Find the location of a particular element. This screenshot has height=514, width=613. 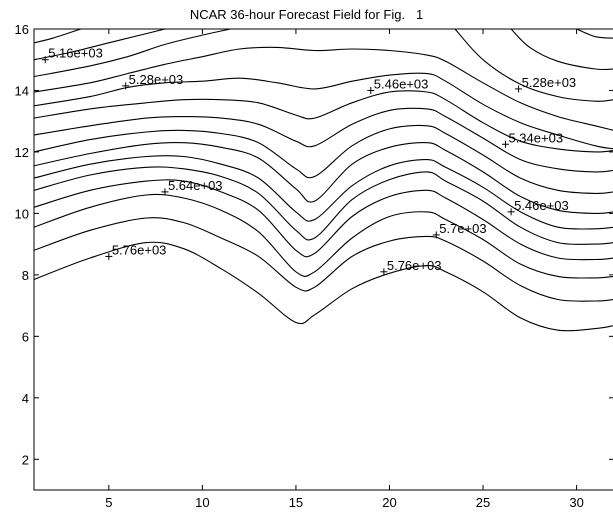

contour-label: 5.16e+03 is located at coordinates (72, 55).